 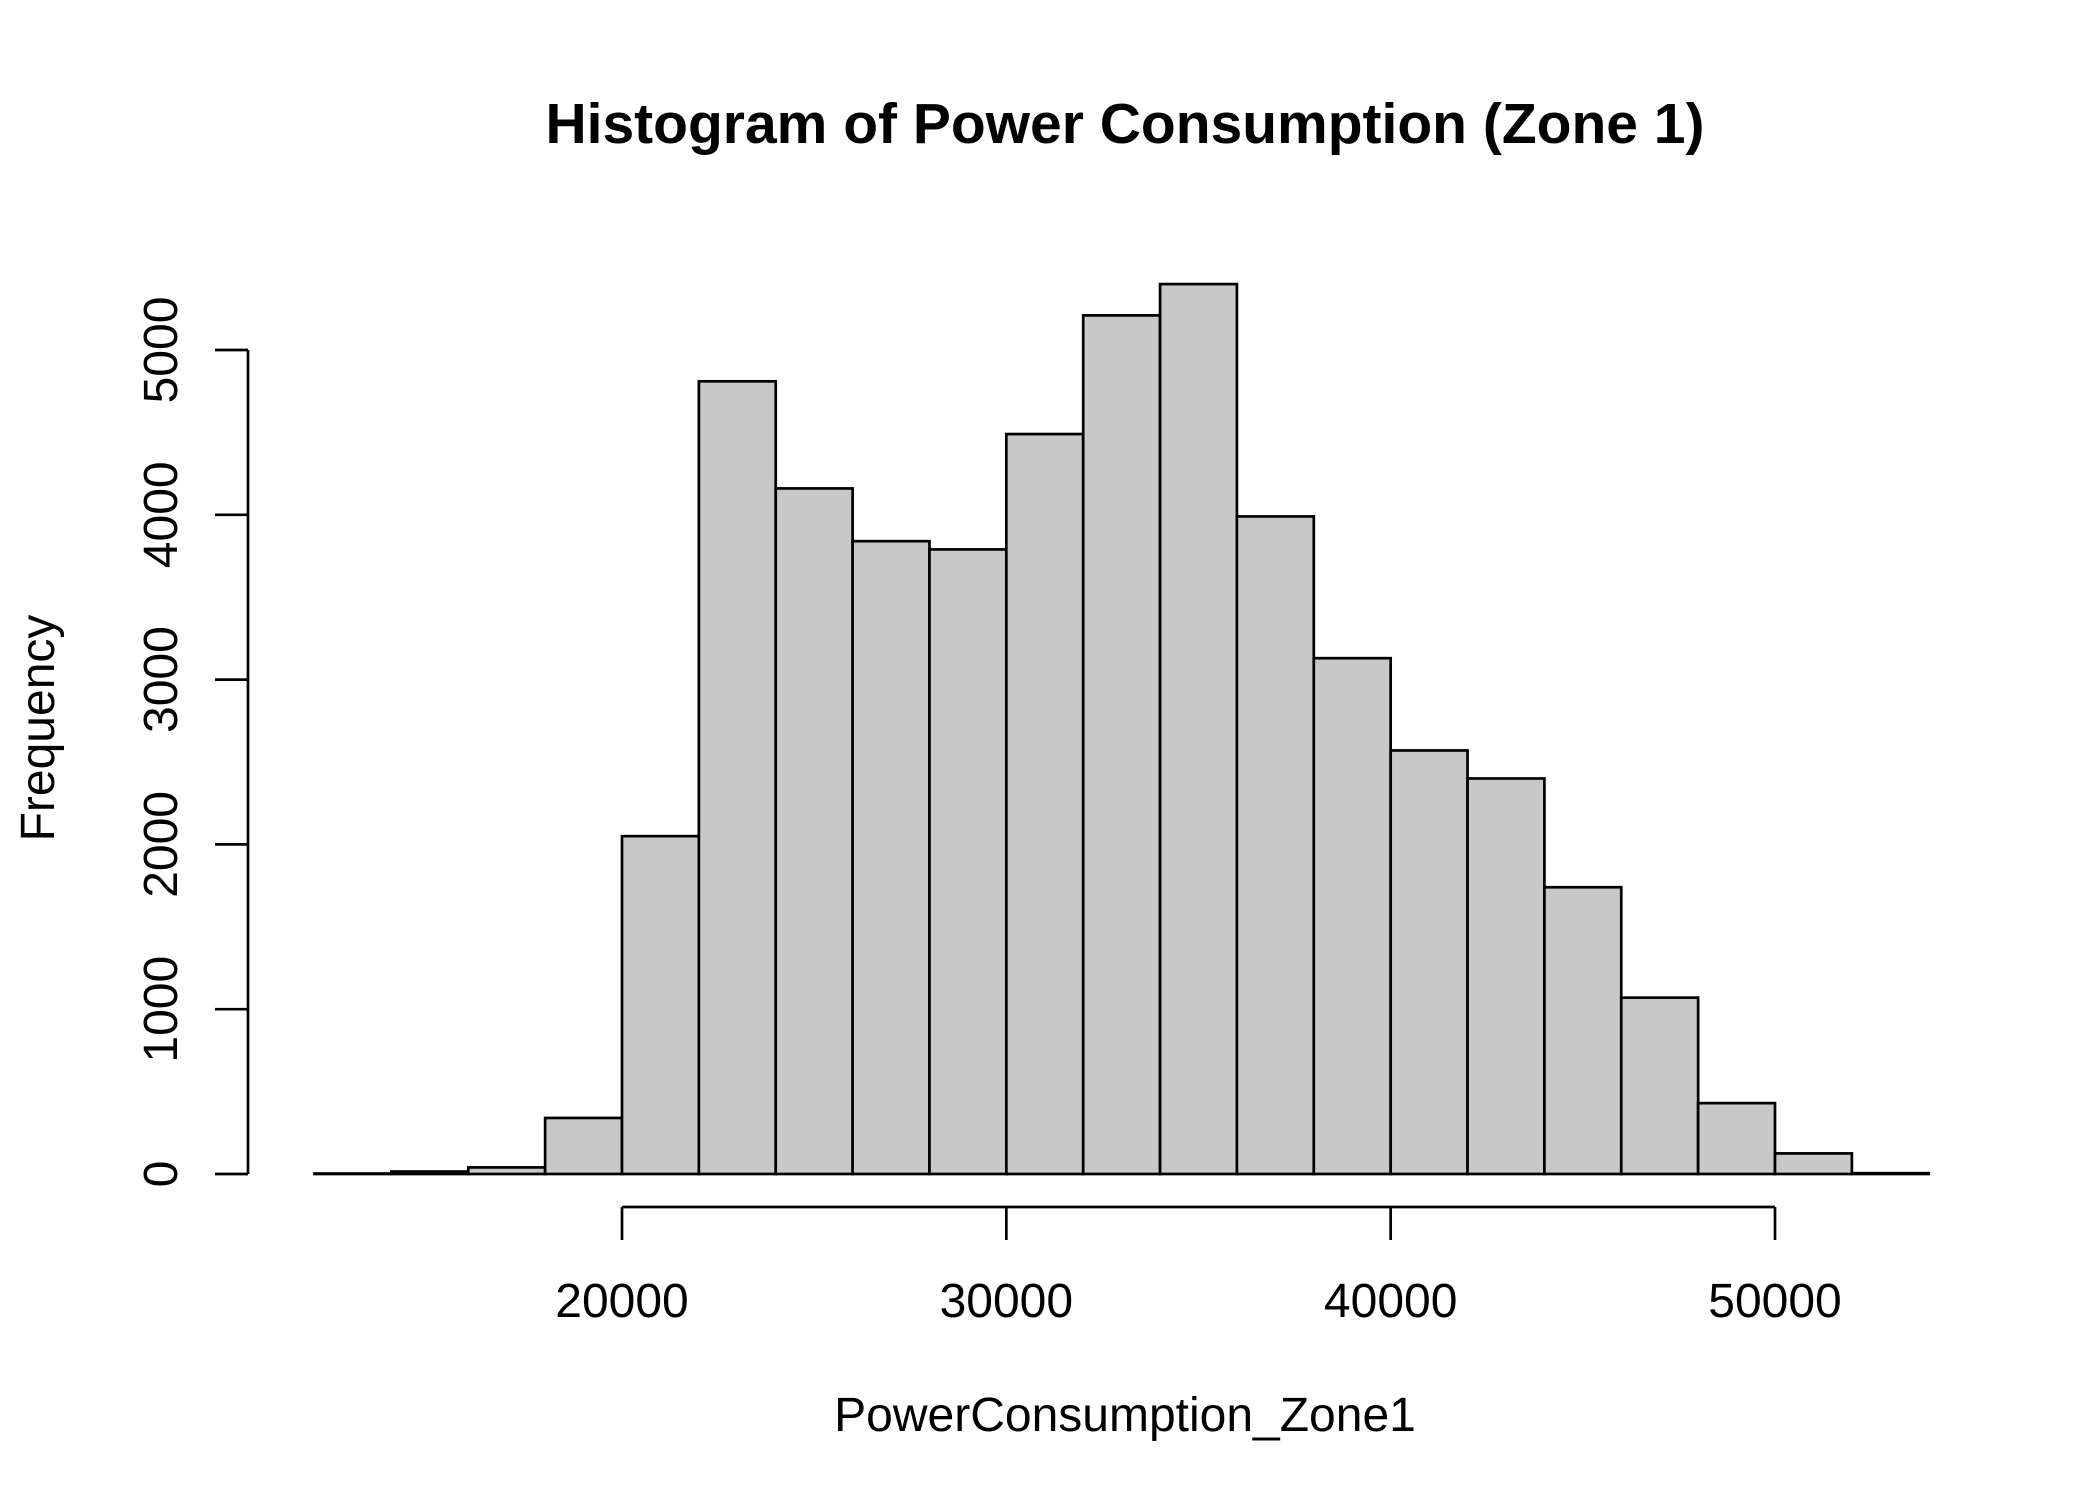 I want to click on x-tick-label: 50000, so click(x=1774, y=1301).